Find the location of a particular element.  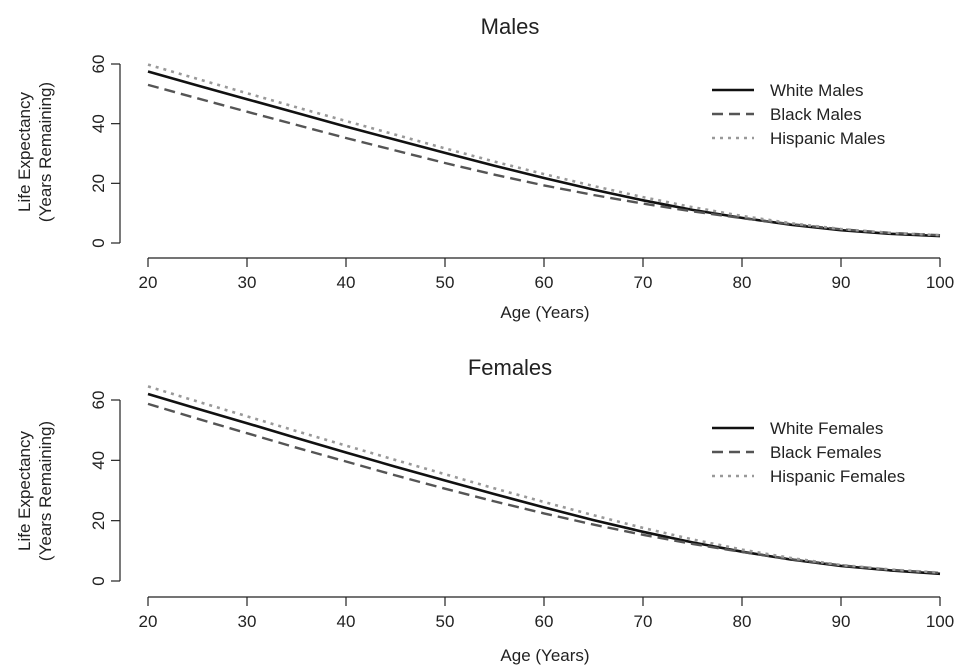

females-x-tick-label: 30 is located at coordinates (247, 621).